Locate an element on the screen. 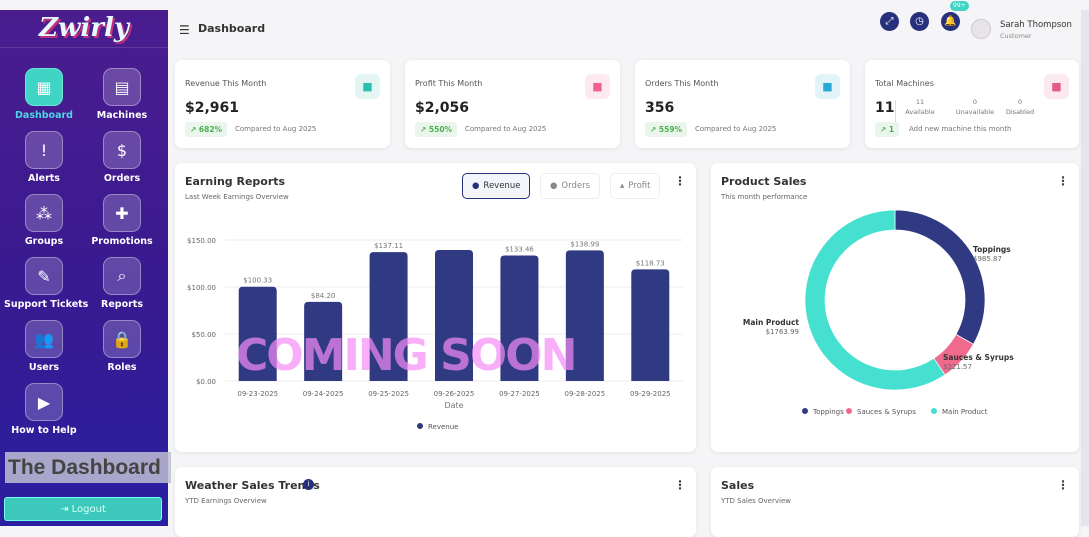 The width and height of the screenshot is (1089, 537). trend-value: 550% is located at coordinates (440, 129).